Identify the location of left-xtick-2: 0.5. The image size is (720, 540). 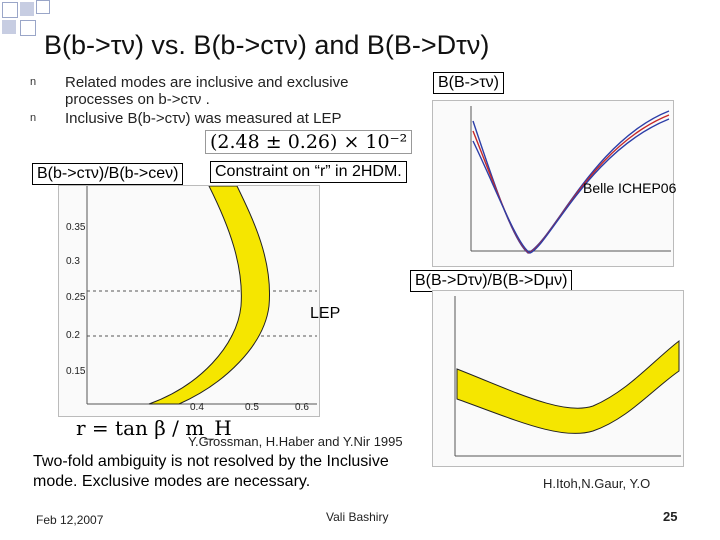
(252, 407).